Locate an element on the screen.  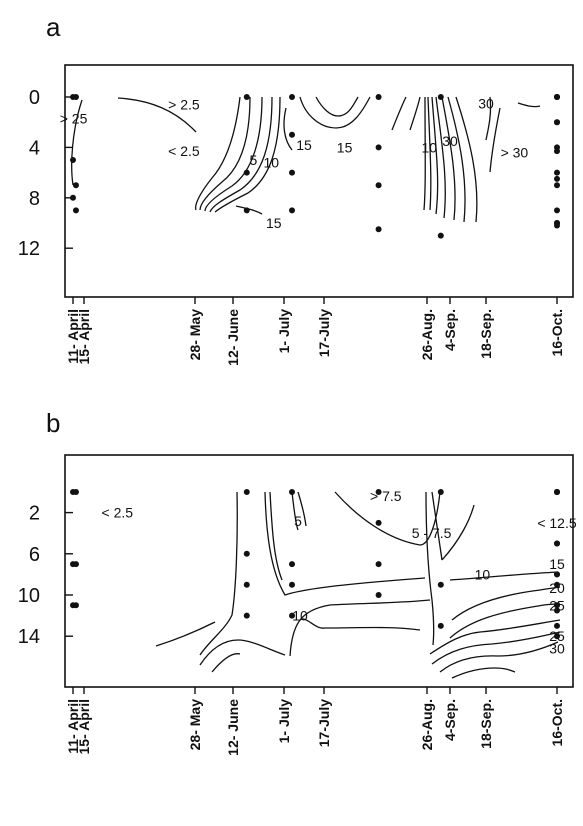
panel-b-letter: b is located at coordinates (53, 423).